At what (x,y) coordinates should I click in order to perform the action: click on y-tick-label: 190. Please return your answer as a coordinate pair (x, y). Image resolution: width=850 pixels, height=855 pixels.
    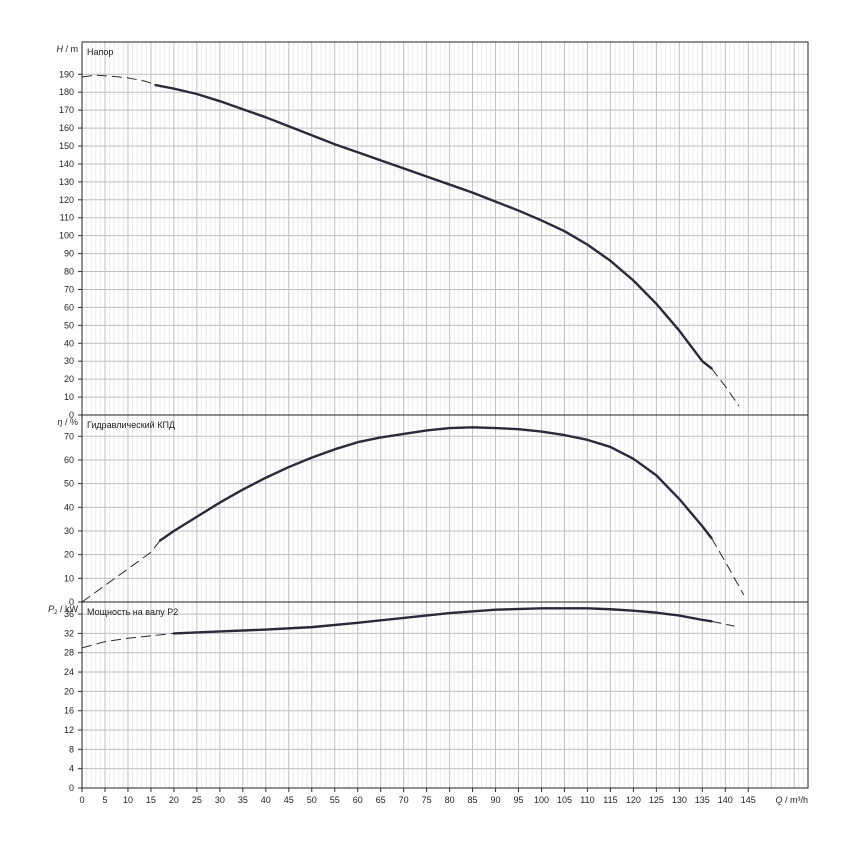
    Looking at the image, I should click on (66, 74).